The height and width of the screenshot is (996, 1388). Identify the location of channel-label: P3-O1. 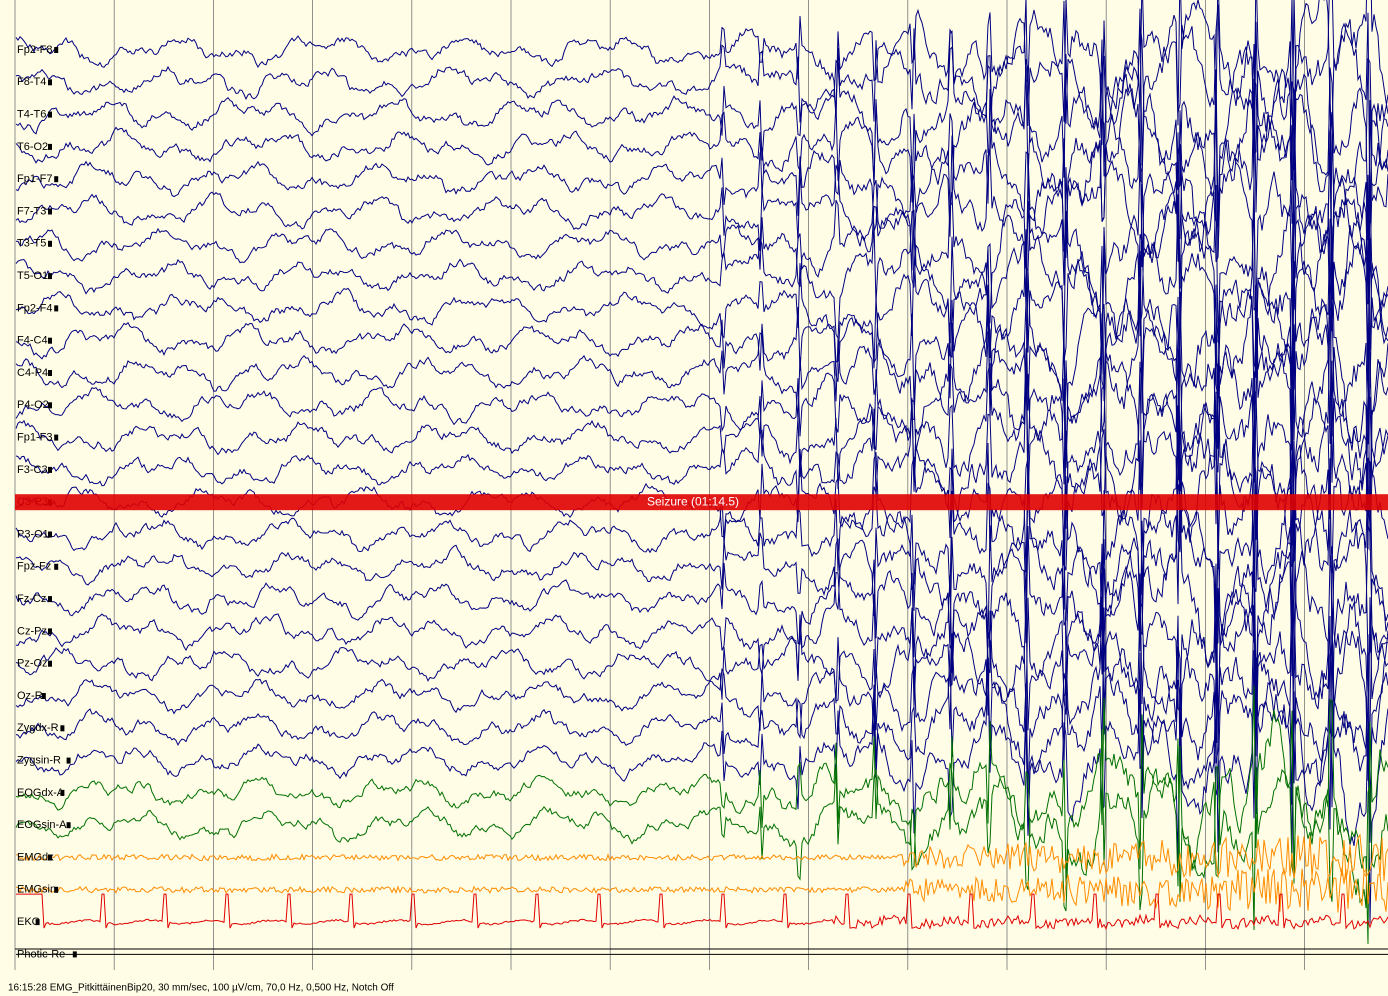
(33, 534).